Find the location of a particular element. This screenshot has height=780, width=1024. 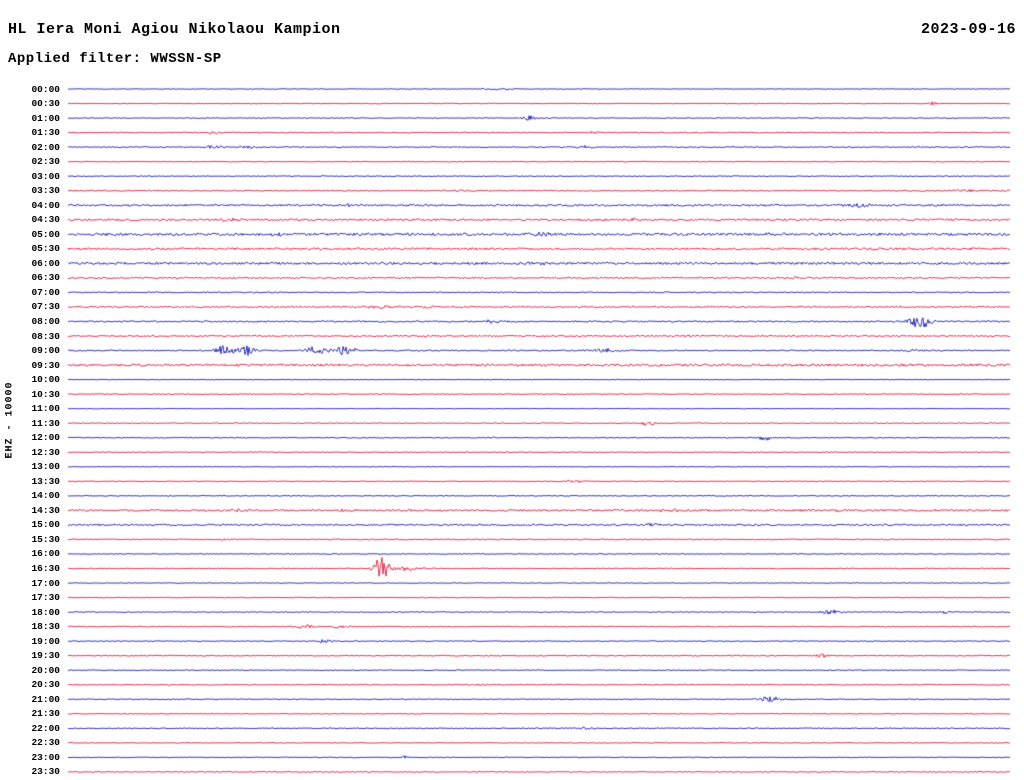

trace-time-label: 22:30 is located at coordinates (45, 743).